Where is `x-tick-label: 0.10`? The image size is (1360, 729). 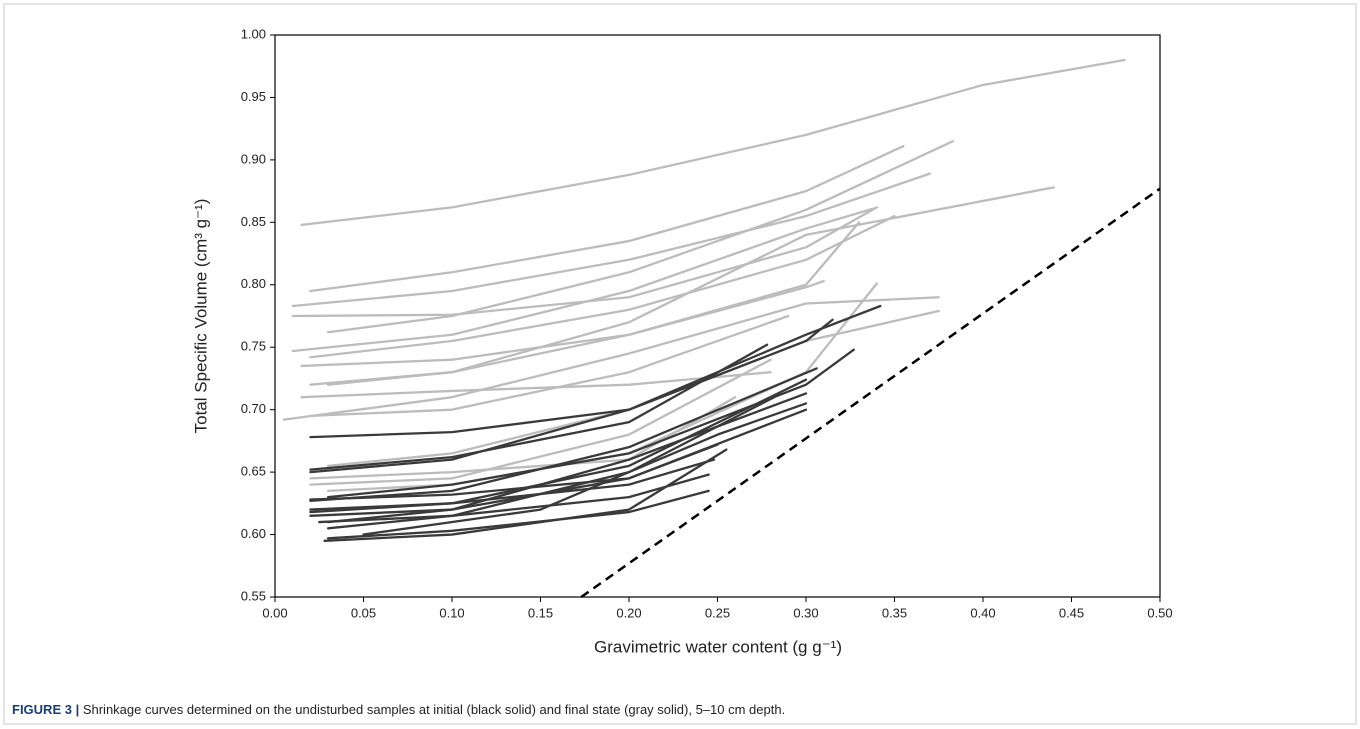
x-tick-label: 0.10 is located at coordinates (451, 612).